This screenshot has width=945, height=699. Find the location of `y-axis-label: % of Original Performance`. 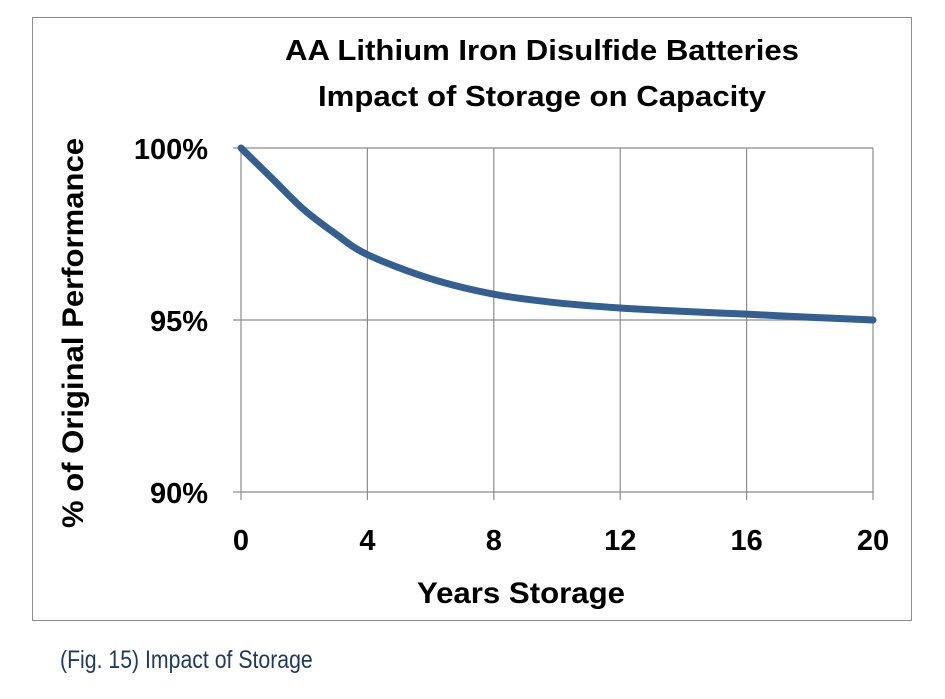

y-axis-label: % of Original Performance is located at coordinates (73, 333).